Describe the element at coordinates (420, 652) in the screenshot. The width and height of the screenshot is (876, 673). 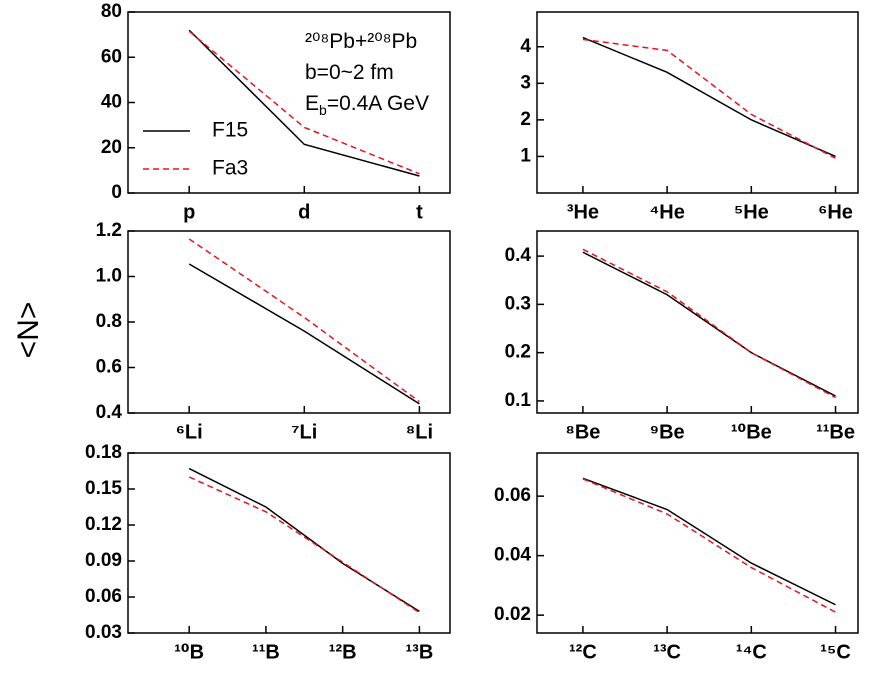
I see `x-tick-label: ¹³B` at that location.